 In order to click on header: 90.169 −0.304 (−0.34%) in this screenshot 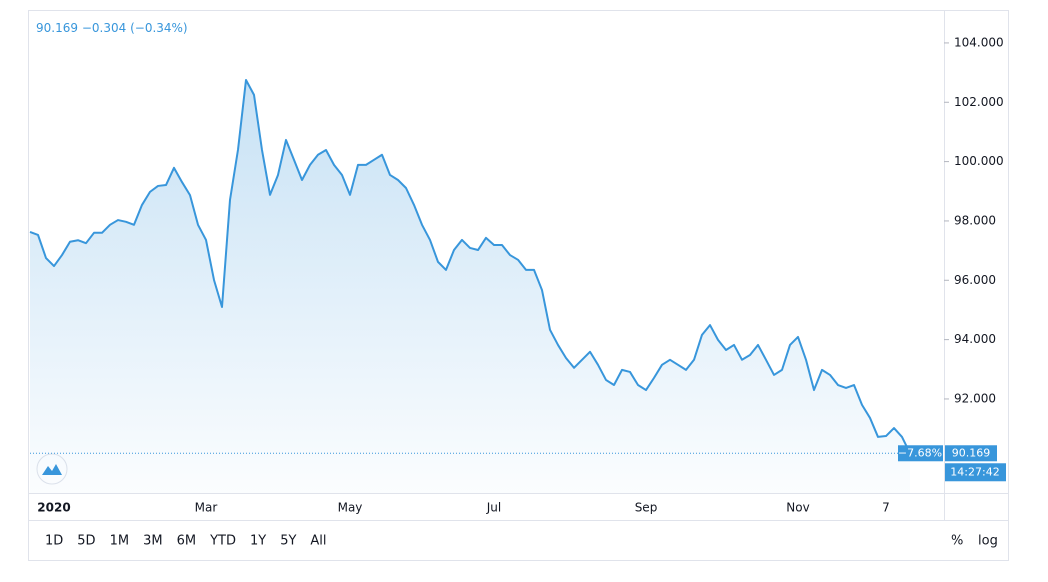, I will do `click(112, 28)`.